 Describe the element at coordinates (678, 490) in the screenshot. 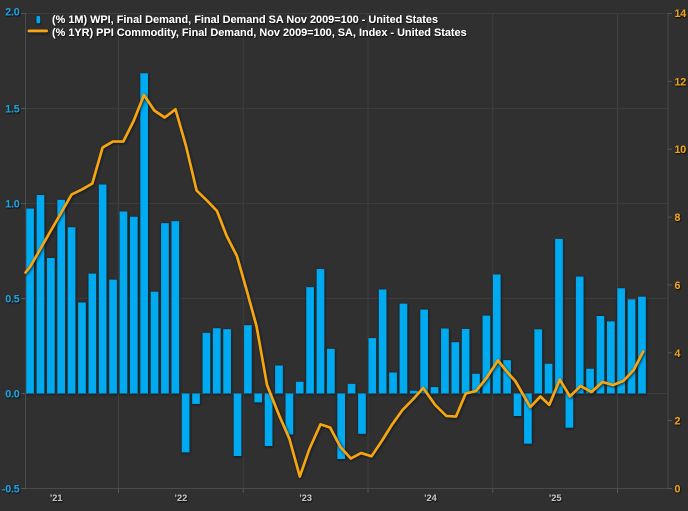

I see `svg-text: 0` at that location.